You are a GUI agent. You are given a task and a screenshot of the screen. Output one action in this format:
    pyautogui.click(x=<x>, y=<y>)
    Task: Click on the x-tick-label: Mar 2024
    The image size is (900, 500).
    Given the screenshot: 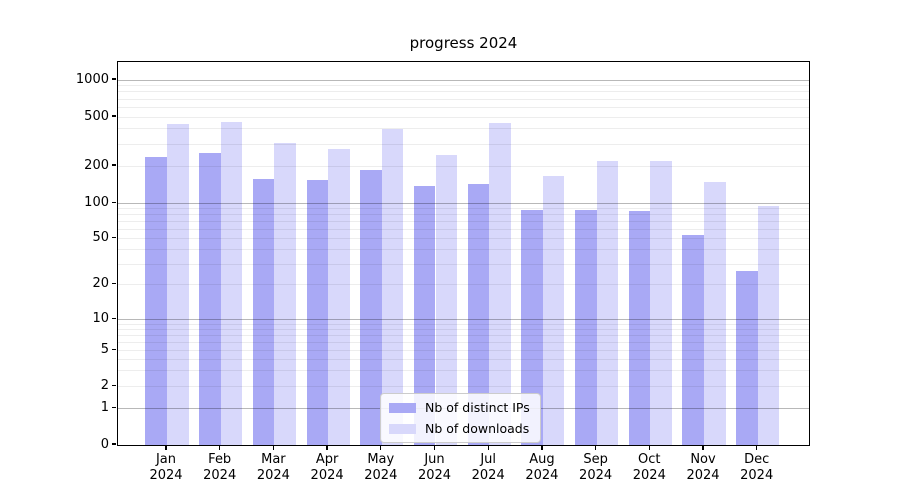 What is the action you would take?
    pyautogui.click(x=273, y=467)
    